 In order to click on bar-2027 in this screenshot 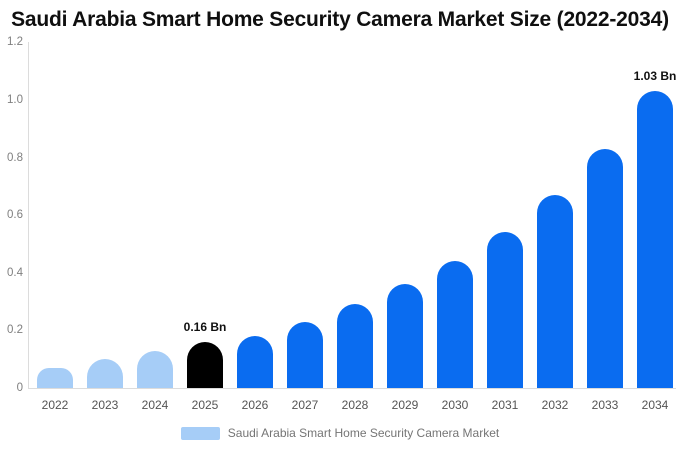, I will do `click(305, 355)`.